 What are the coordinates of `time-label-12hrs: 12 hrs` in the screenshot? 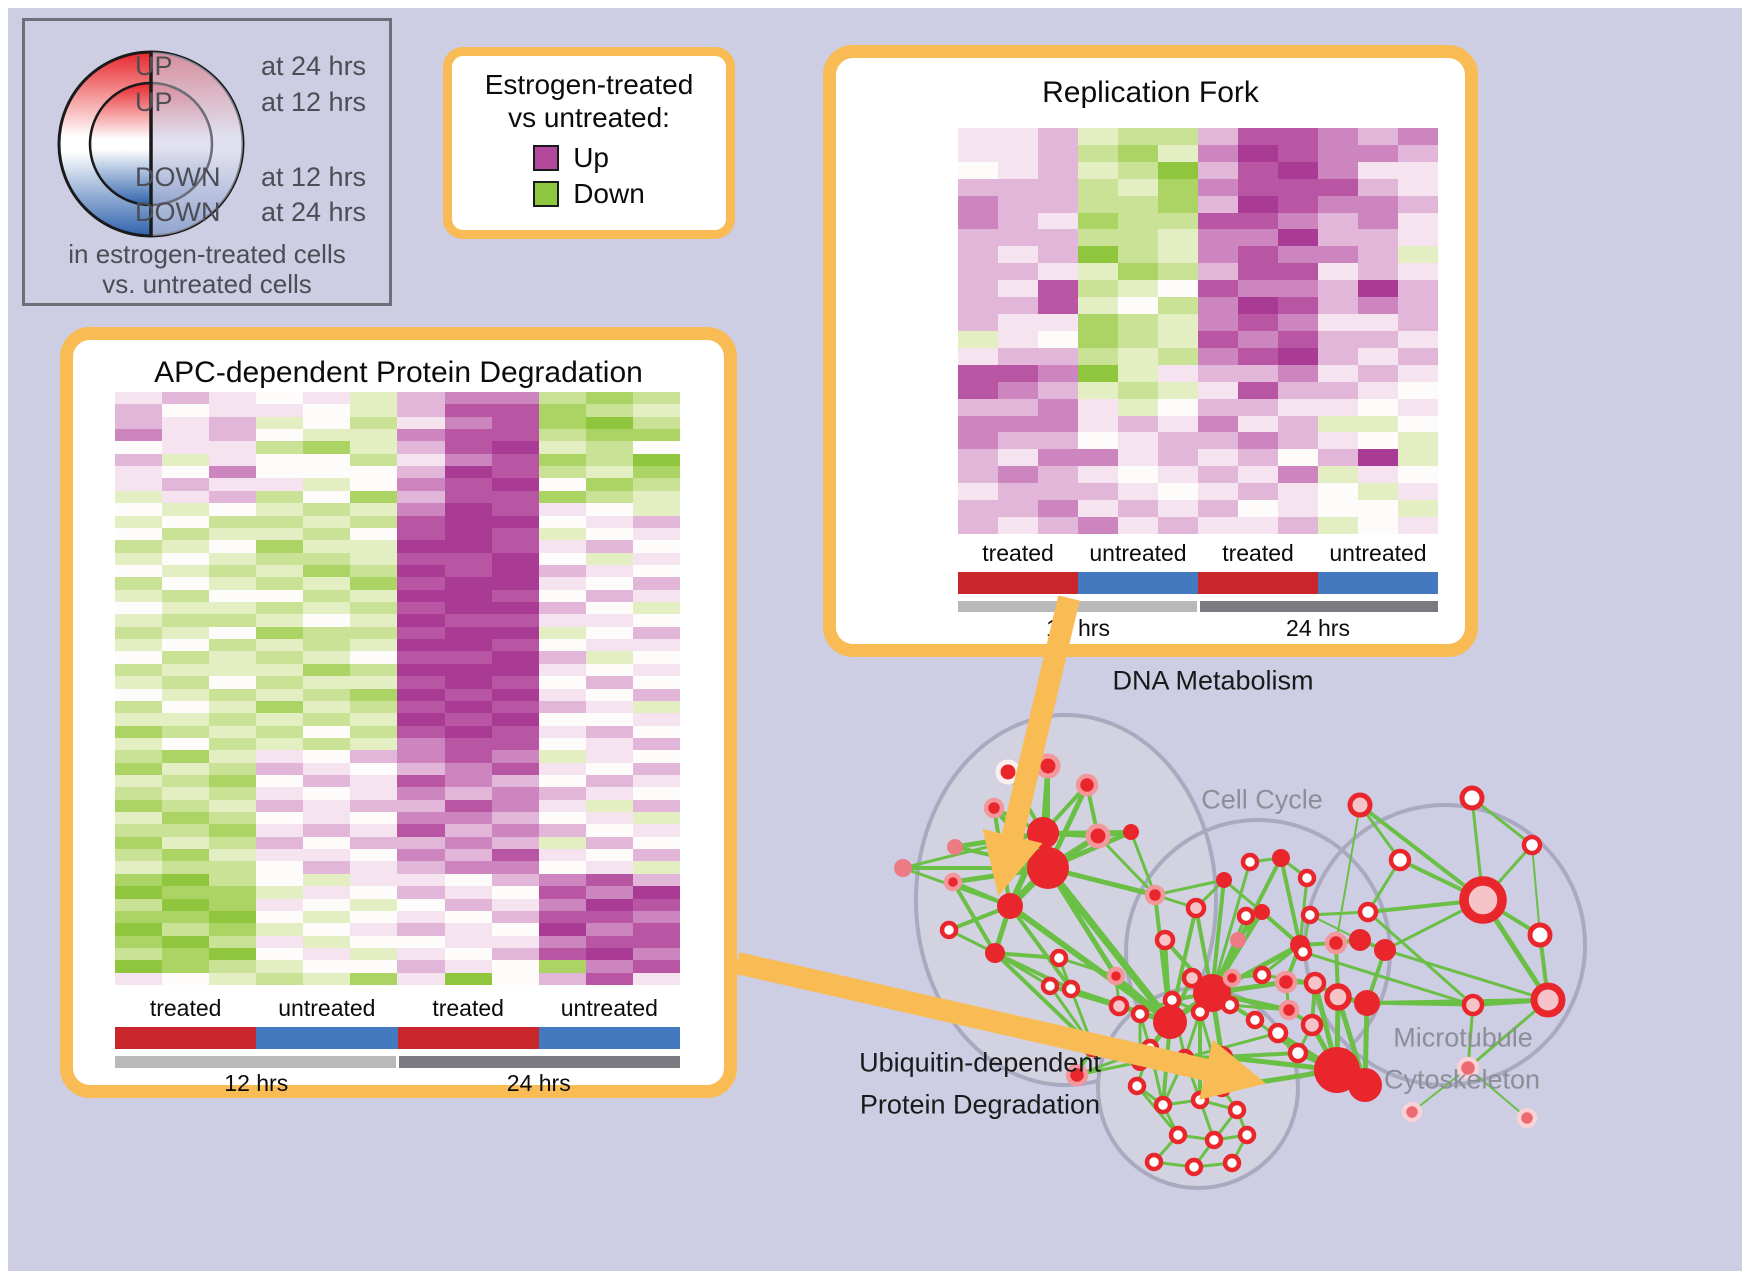 It's located at (1078, 628).